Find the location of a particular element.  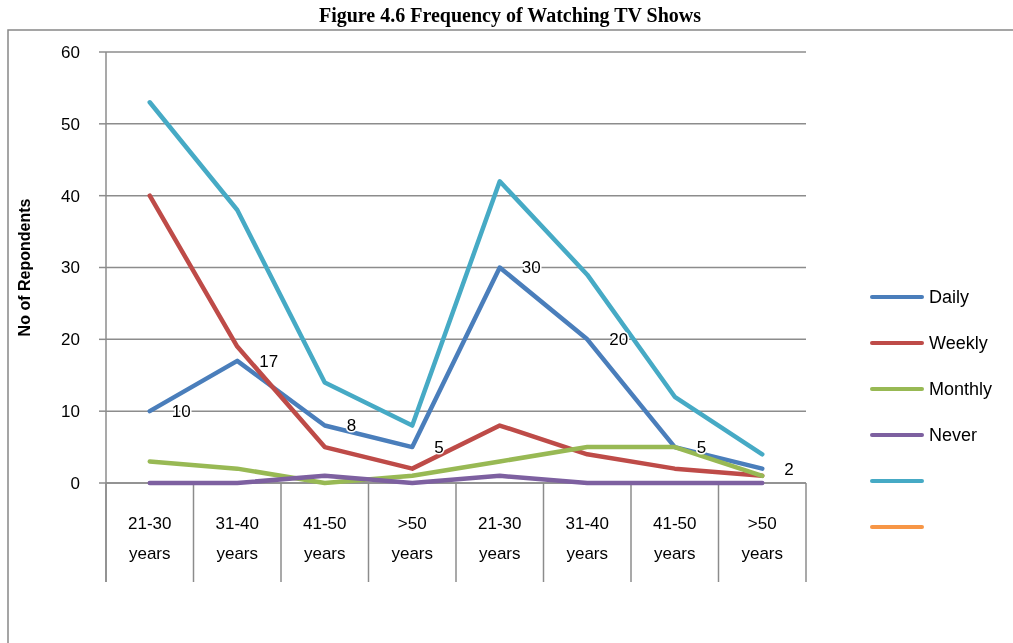

data-label: 2 is located at coordinates (789, 469).